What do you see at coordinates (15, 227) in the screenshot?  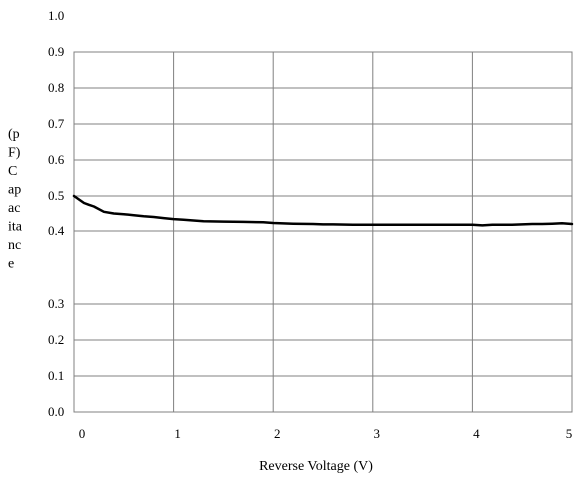 I see `y-axis-title-fragment: ita` at bounding box center [15, 227].